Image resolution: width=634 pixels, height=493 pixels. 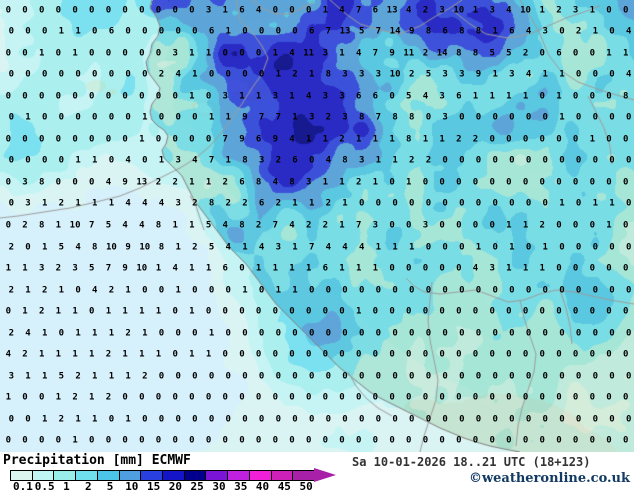 What do you see at coordinates (409, 53) in the screenshot?
I see `precip-value: 11` at bounding box center [409, 53].